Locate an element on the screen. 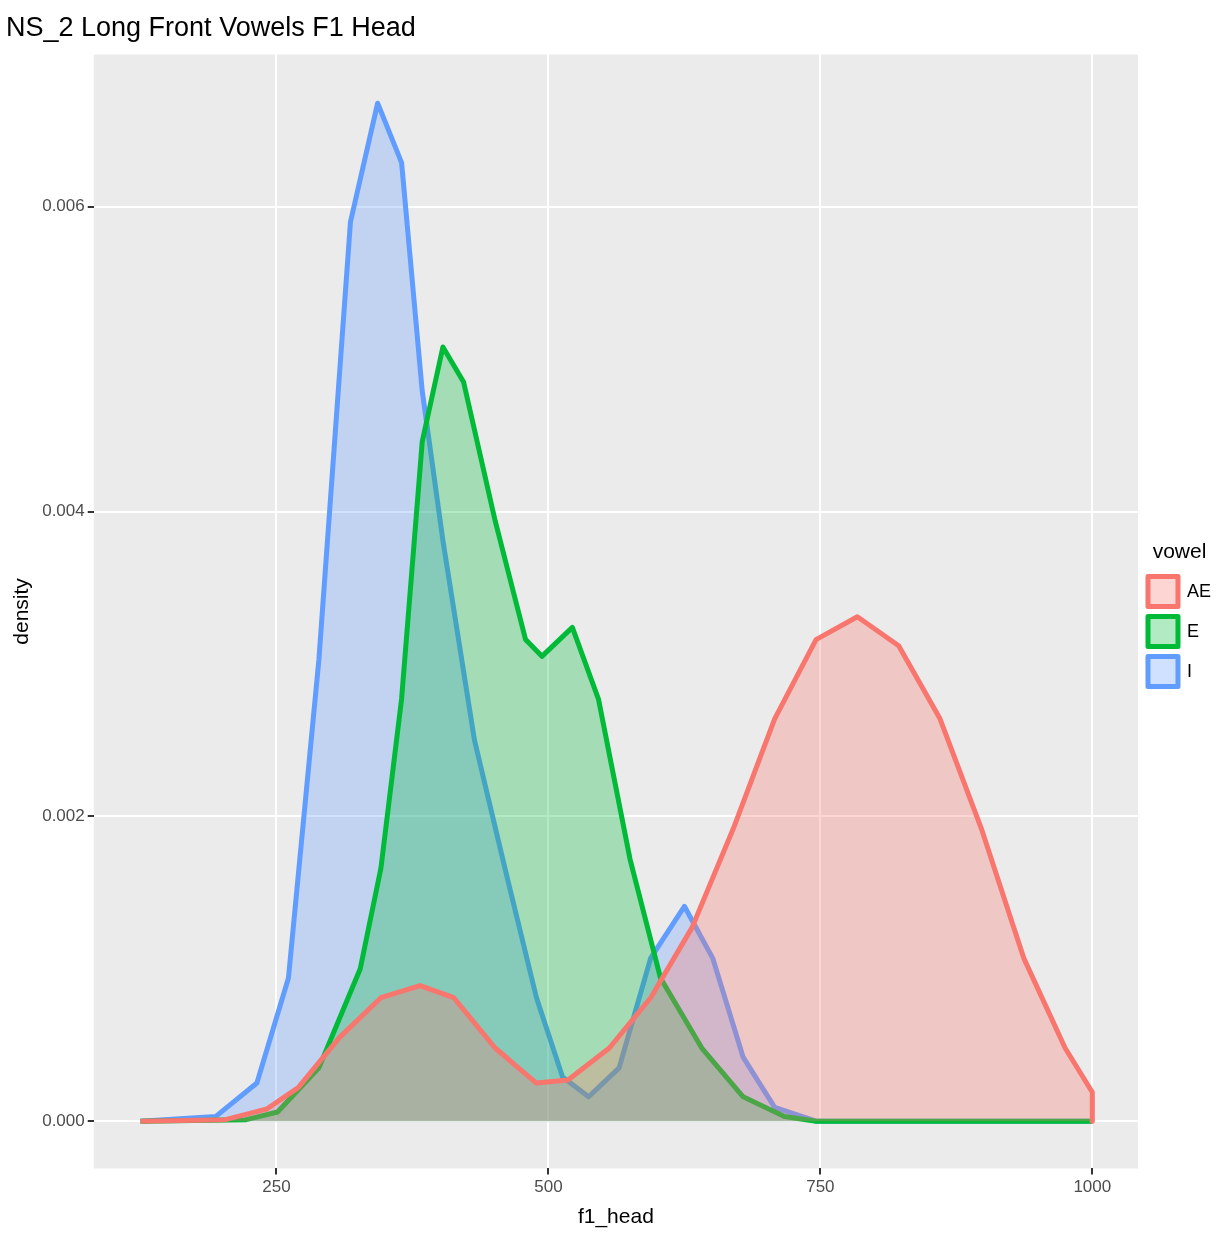 The height and width of the screenshot is (1238, 1225). x-tick-label: 750 is located at coordinates (820, 1187).